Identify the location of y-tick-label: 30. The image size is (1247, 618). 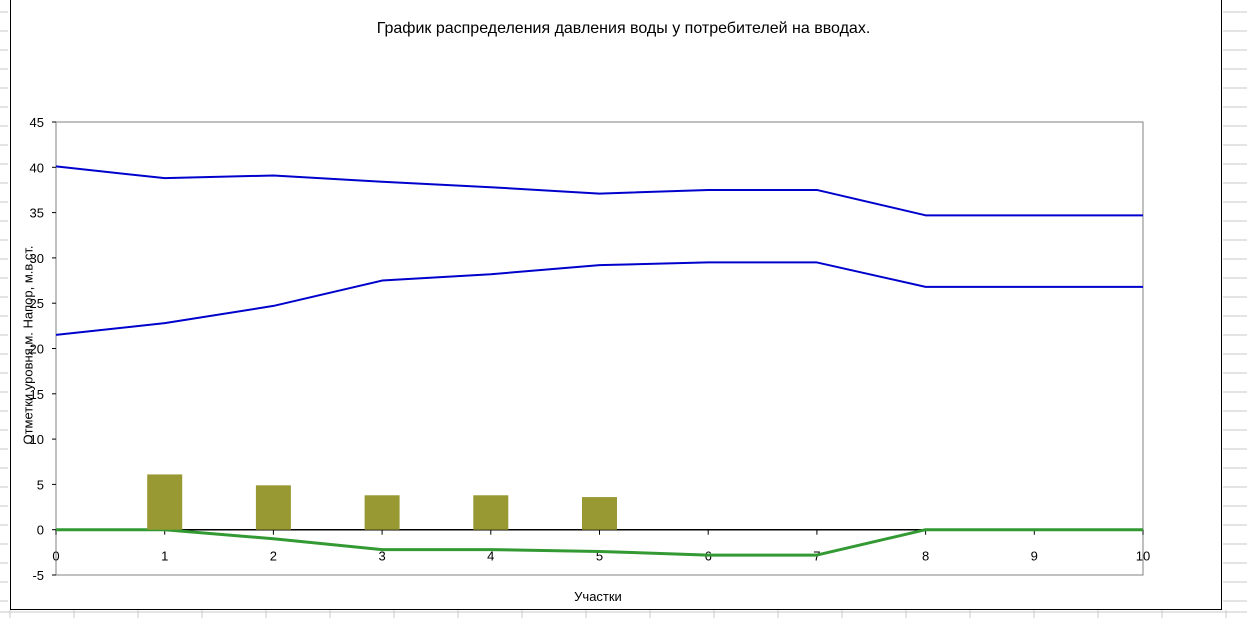
(37, 258).